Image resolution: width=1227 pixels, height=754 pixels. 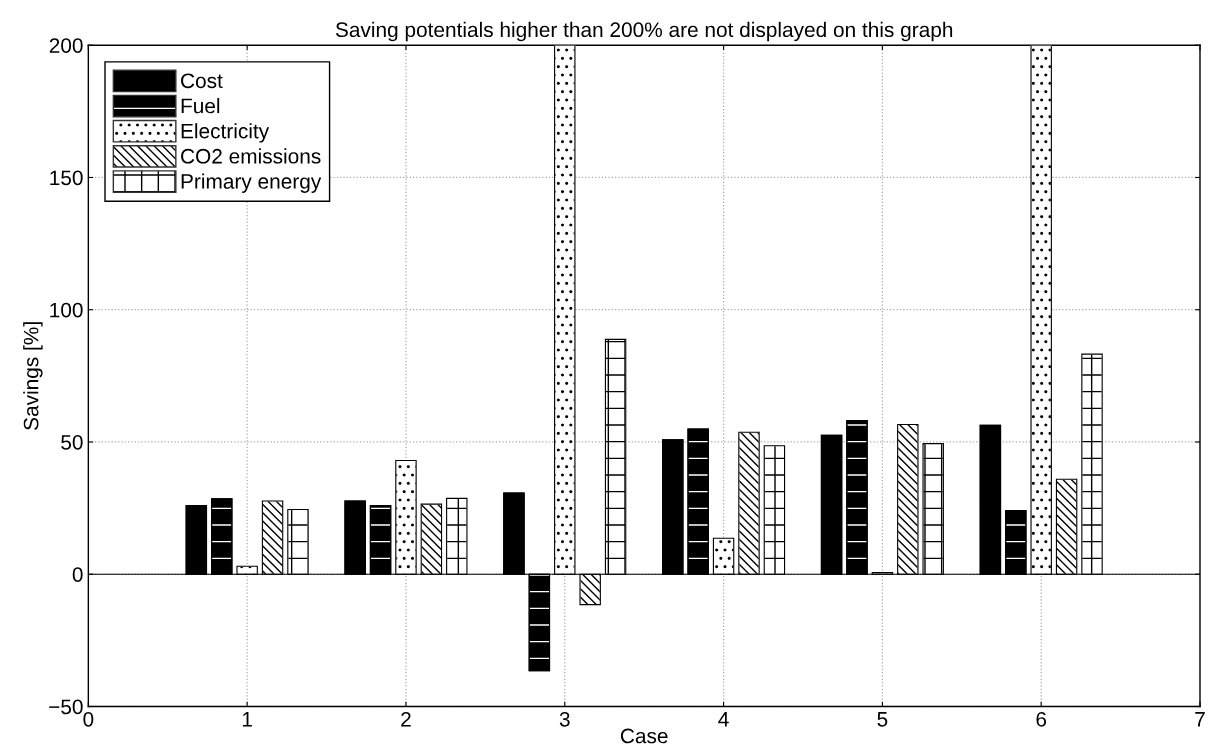 I want to click on x-axis-title: Case, so click(x=644, y=736).